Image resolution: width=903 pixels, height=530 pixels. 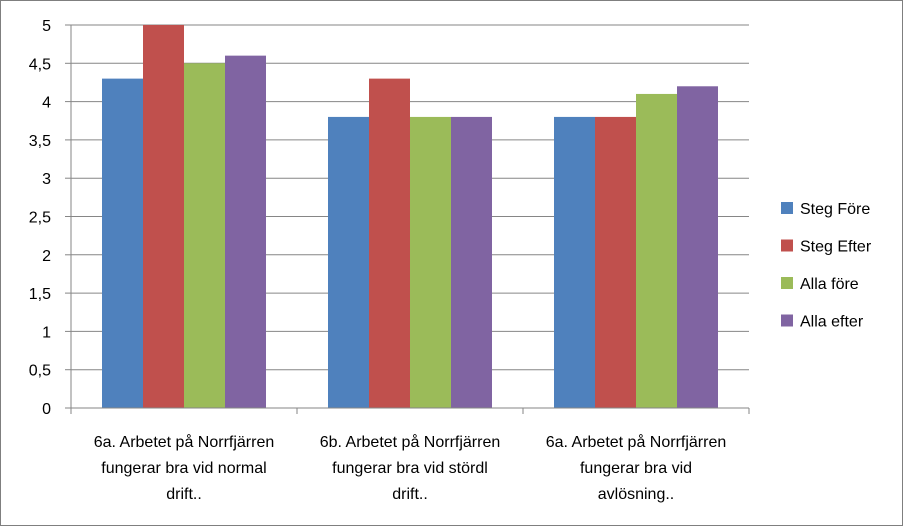 I want to click on y-tick-label: 2, so click(x=46, y=256).